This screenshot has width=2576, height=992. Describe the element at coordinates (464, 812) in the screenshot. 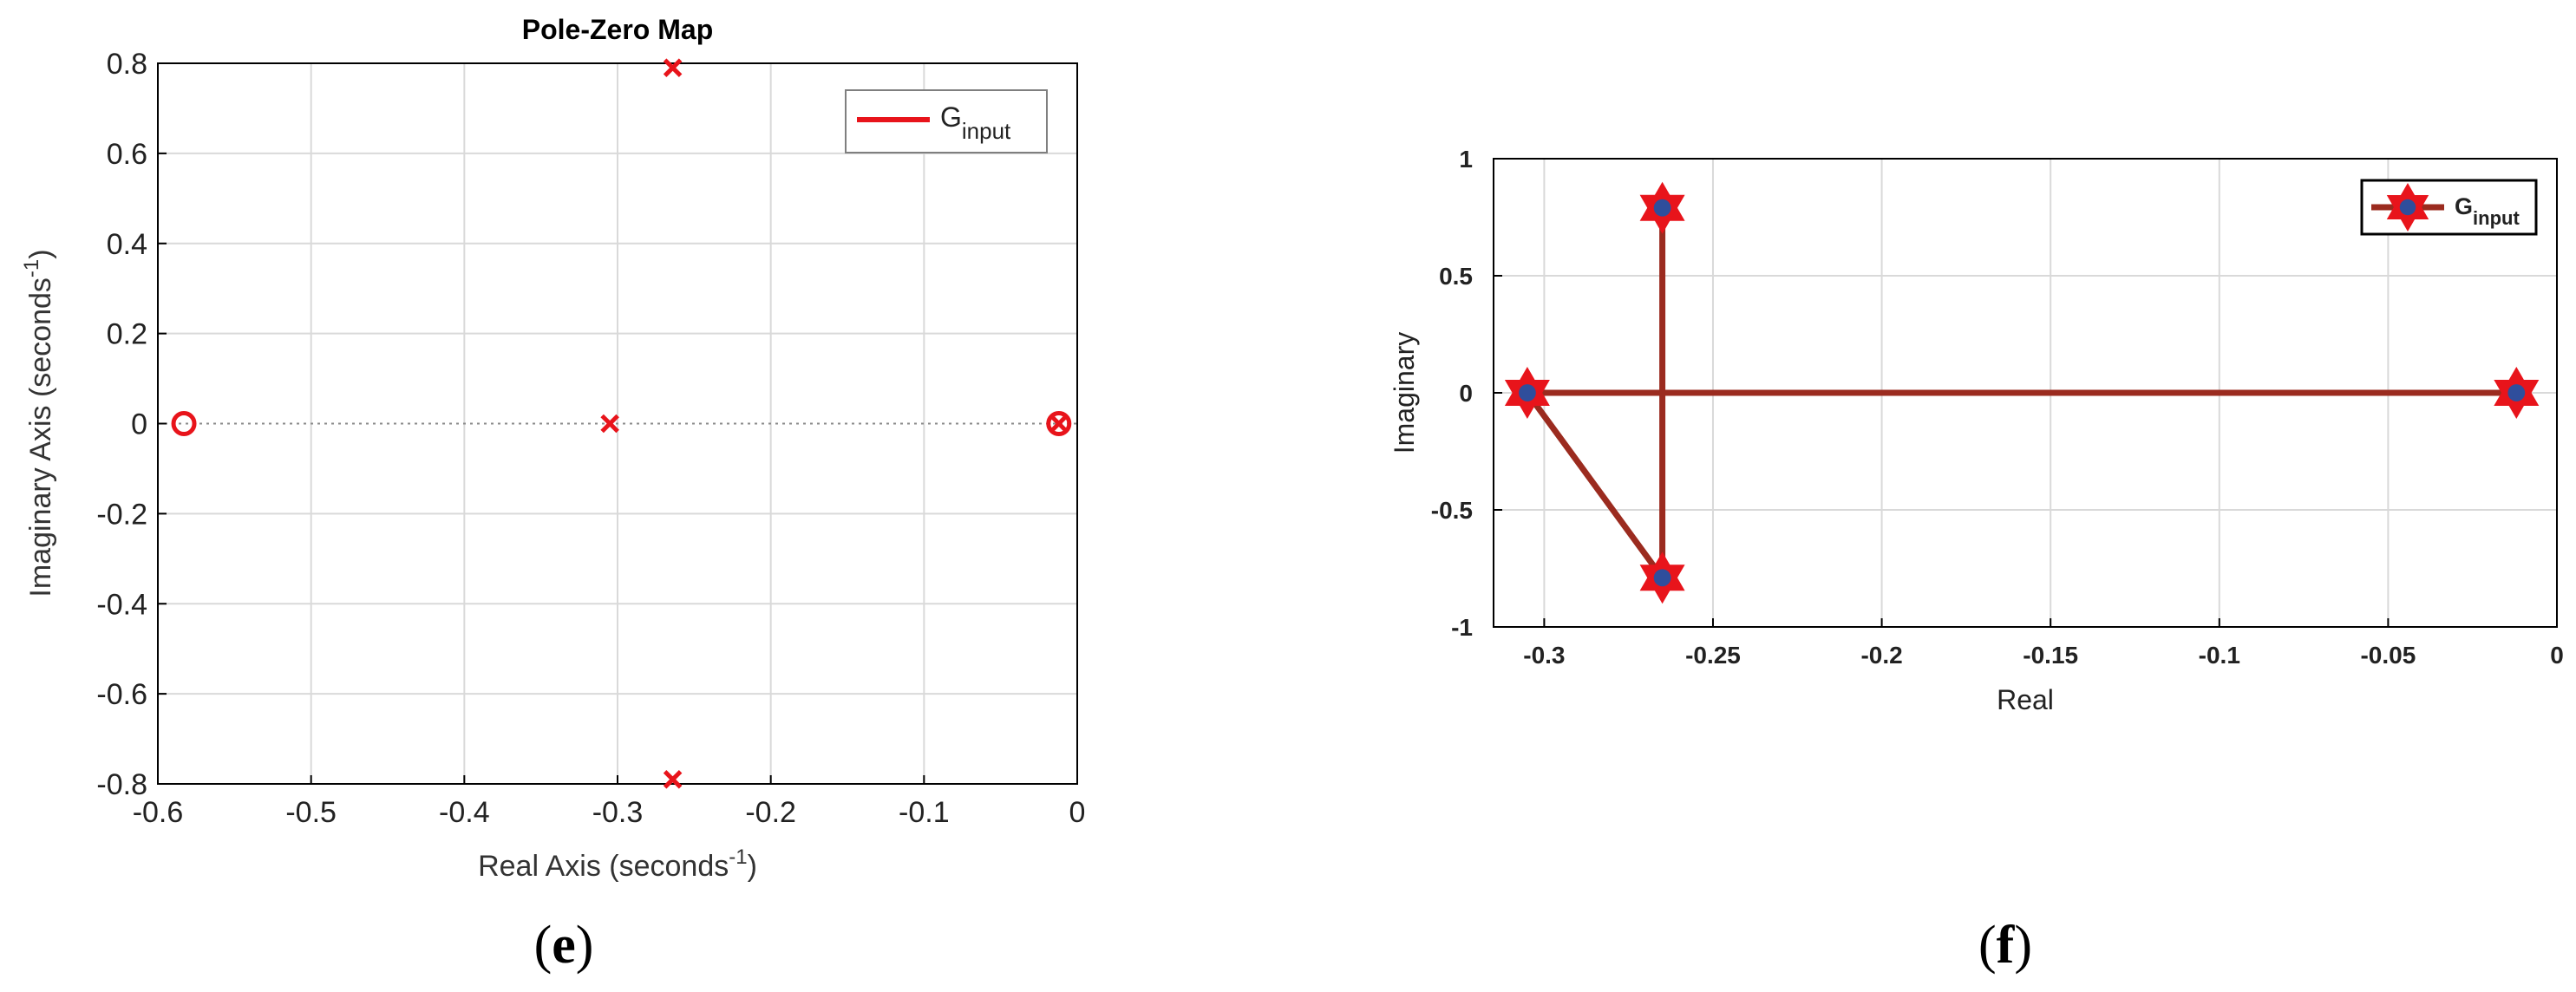

I see `x-tick-label: -0.4` at that location.